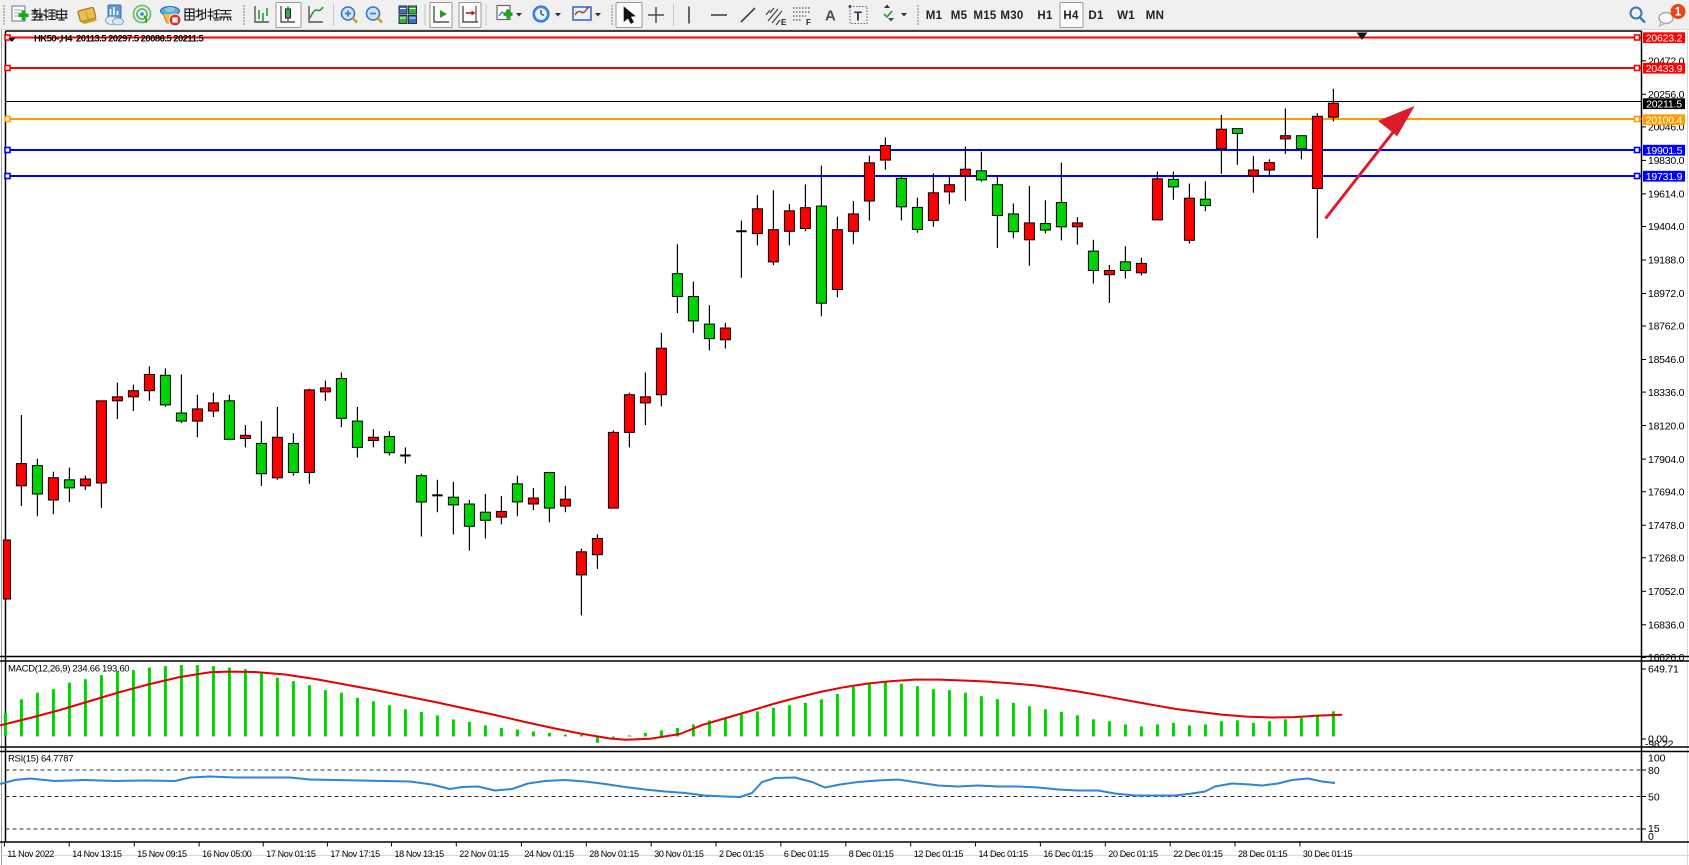  I want to click on svg-text: 19830.0, so click(1666, 161).